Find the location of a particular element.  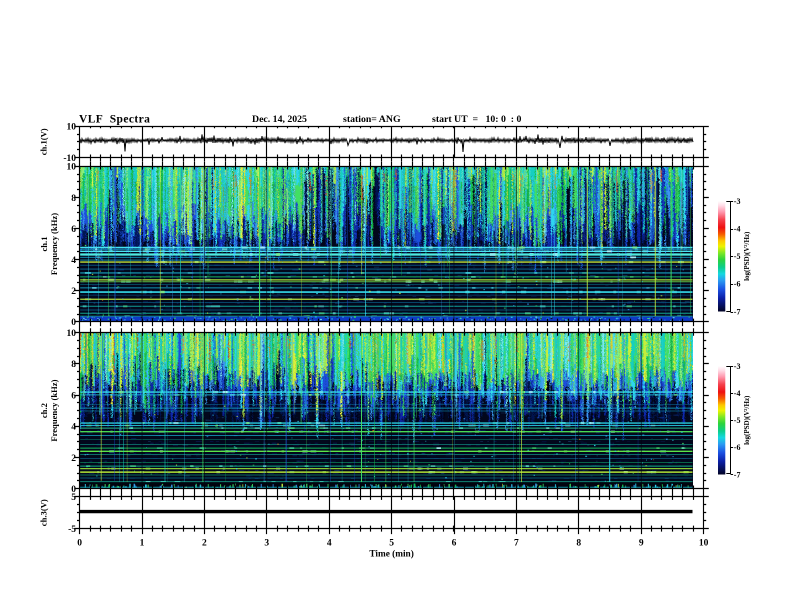

svg-text: start UT = 10: 0 : 0 is located at coordinates (476, 119).